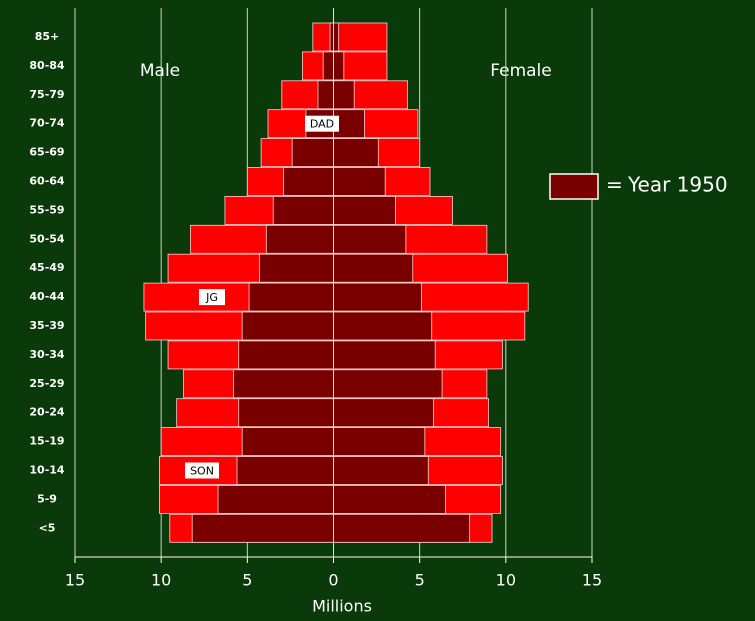 This screenshot has height=621, width=755. Describe the element at coordinates (520, 71) in the screenshot. I see `female-label: Female` at that location.